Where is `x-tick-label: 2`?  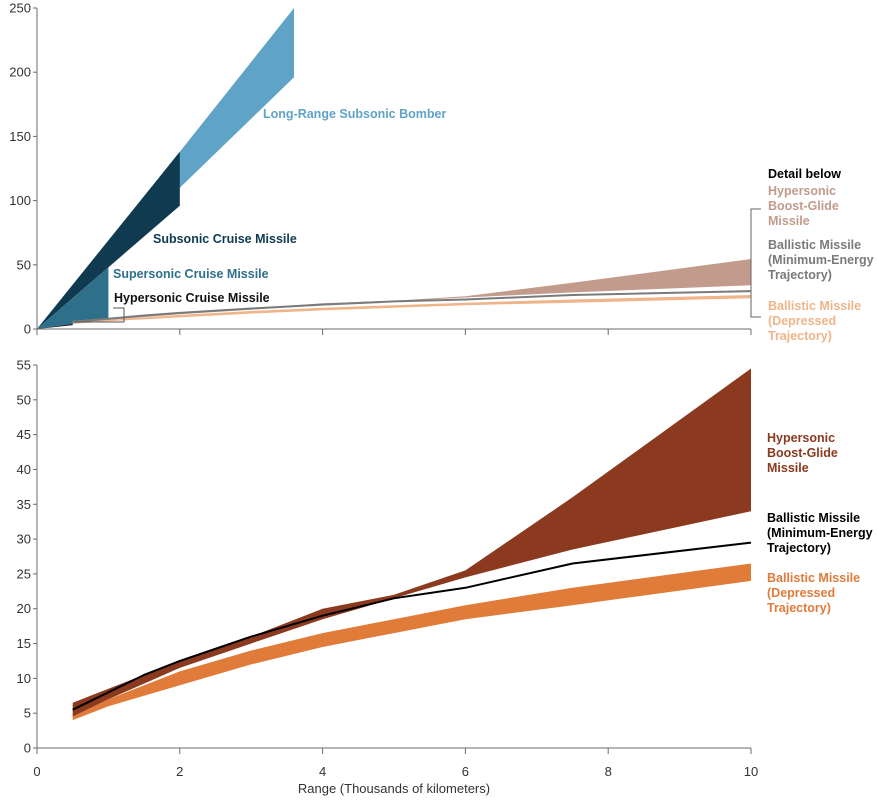 x-tick-label: 2 is located at coordinates (179, 771).